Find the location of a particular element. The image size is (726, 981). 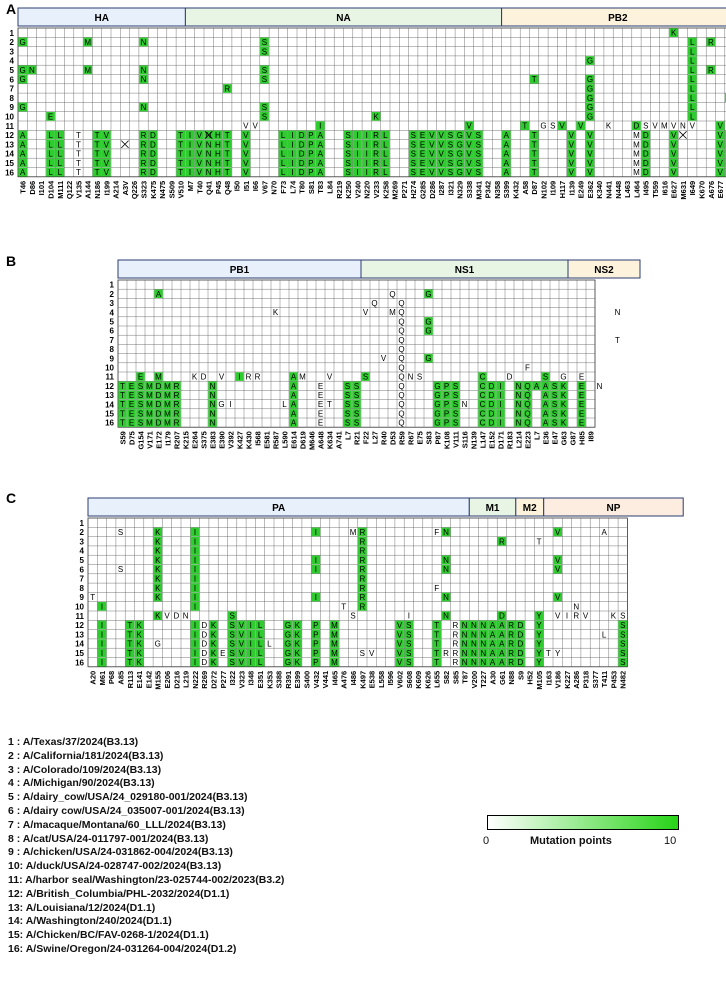

mutation-residue: N is located at coordinates (519, 386).